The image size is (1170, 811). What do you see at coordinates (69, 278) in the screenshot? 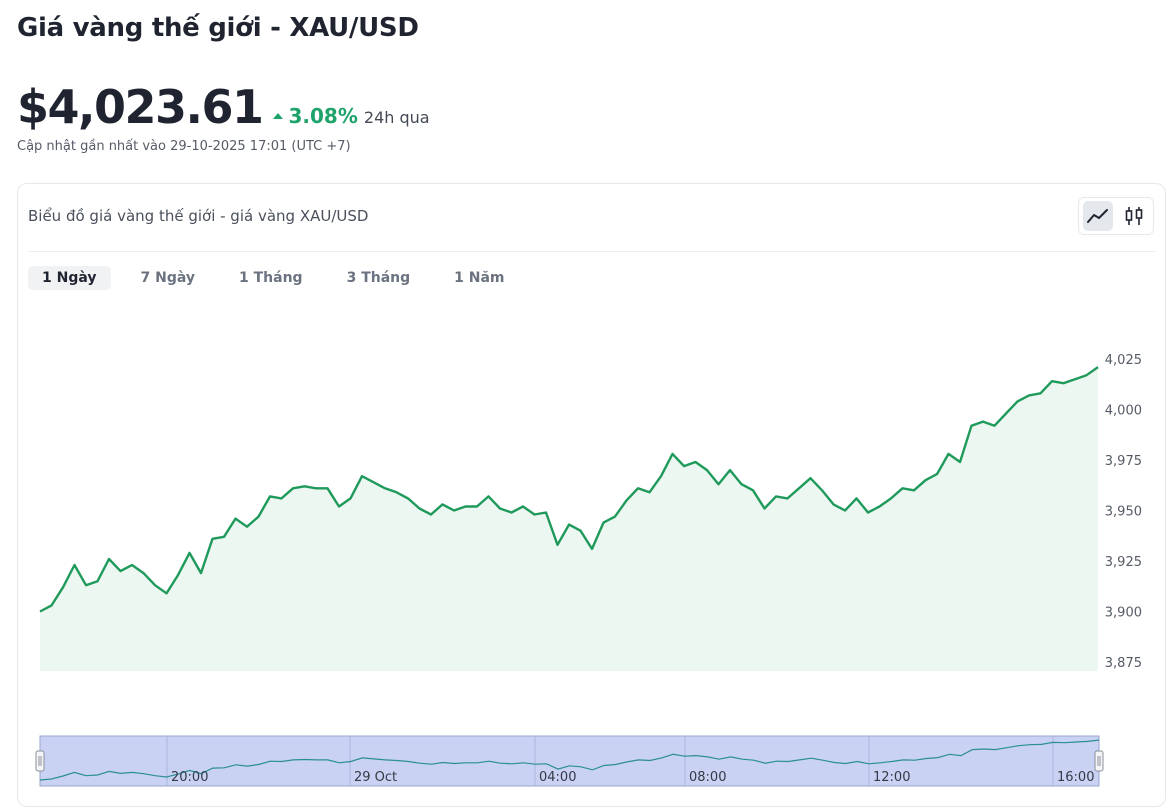
I see `tab-1-day: 1 Ngày` at bounding box center [69, 278].